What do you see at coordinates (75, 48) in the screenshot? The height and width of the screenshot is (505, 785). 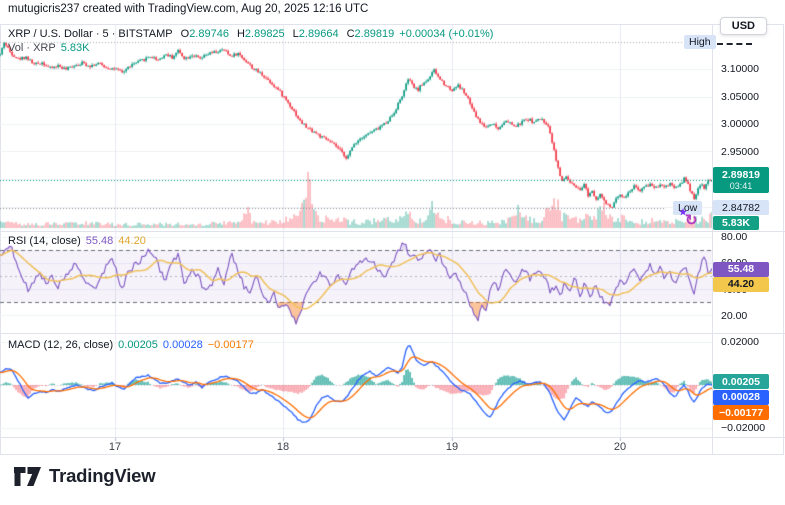 I see `volume-value: 5.83K` at bounding box center [75, 48].